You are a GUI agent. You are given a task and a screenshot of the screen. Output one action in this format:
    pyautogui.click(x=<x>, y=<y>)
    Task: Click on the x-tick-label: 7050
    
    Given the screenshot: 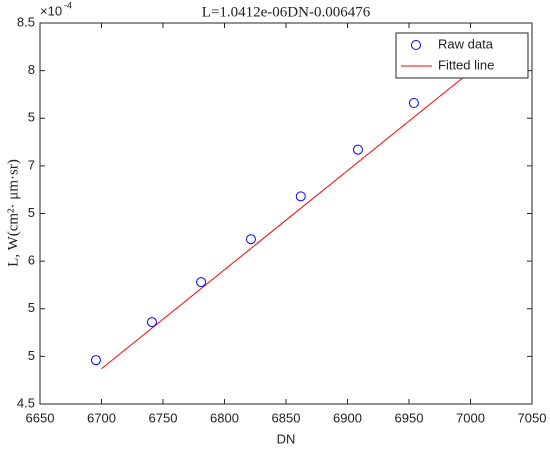 What is the action you would take?
    pyautogui.click(x=532, y=417)
    